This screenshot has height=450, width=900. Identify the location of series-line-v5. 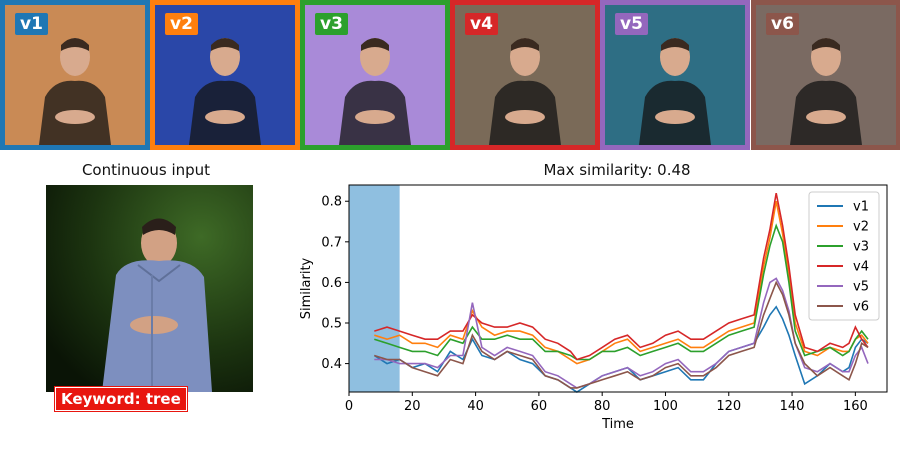
(621, 333).